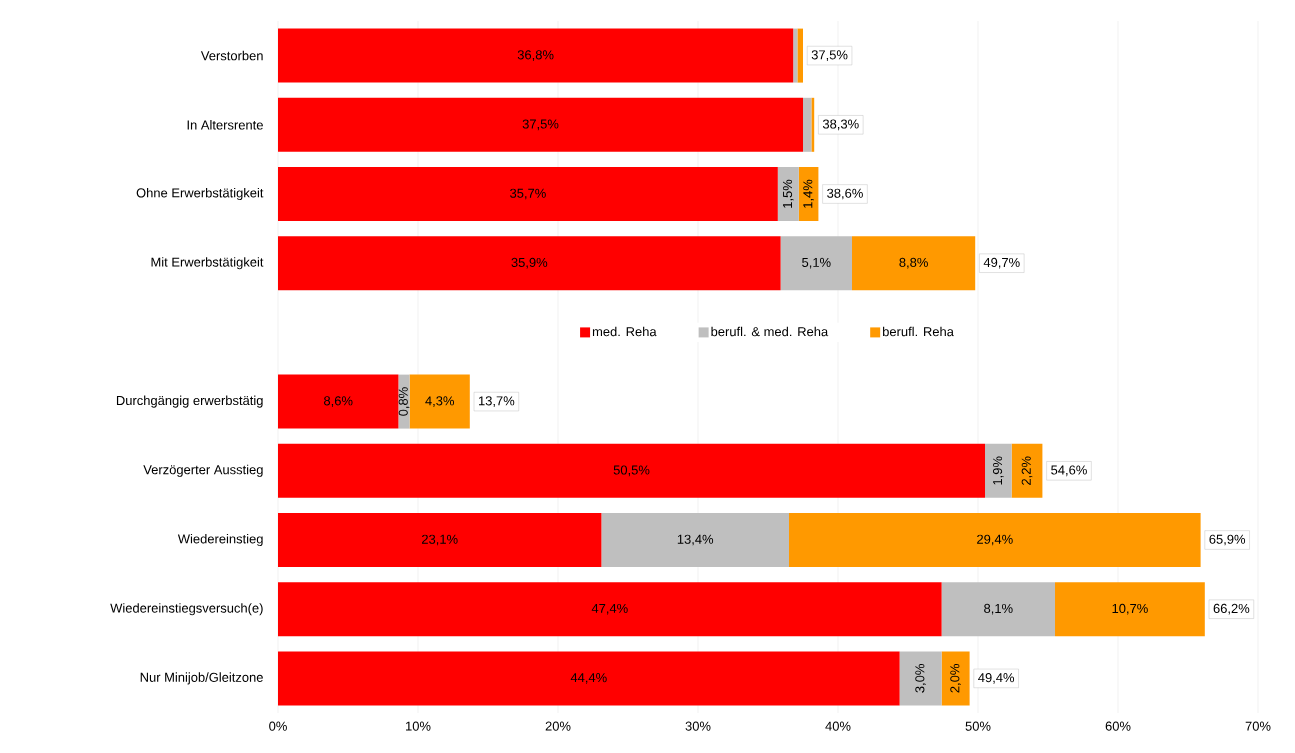  Describe the element at coordinates (840, 125) in the screenshot. I see `total-label: 38,3%` at that location.